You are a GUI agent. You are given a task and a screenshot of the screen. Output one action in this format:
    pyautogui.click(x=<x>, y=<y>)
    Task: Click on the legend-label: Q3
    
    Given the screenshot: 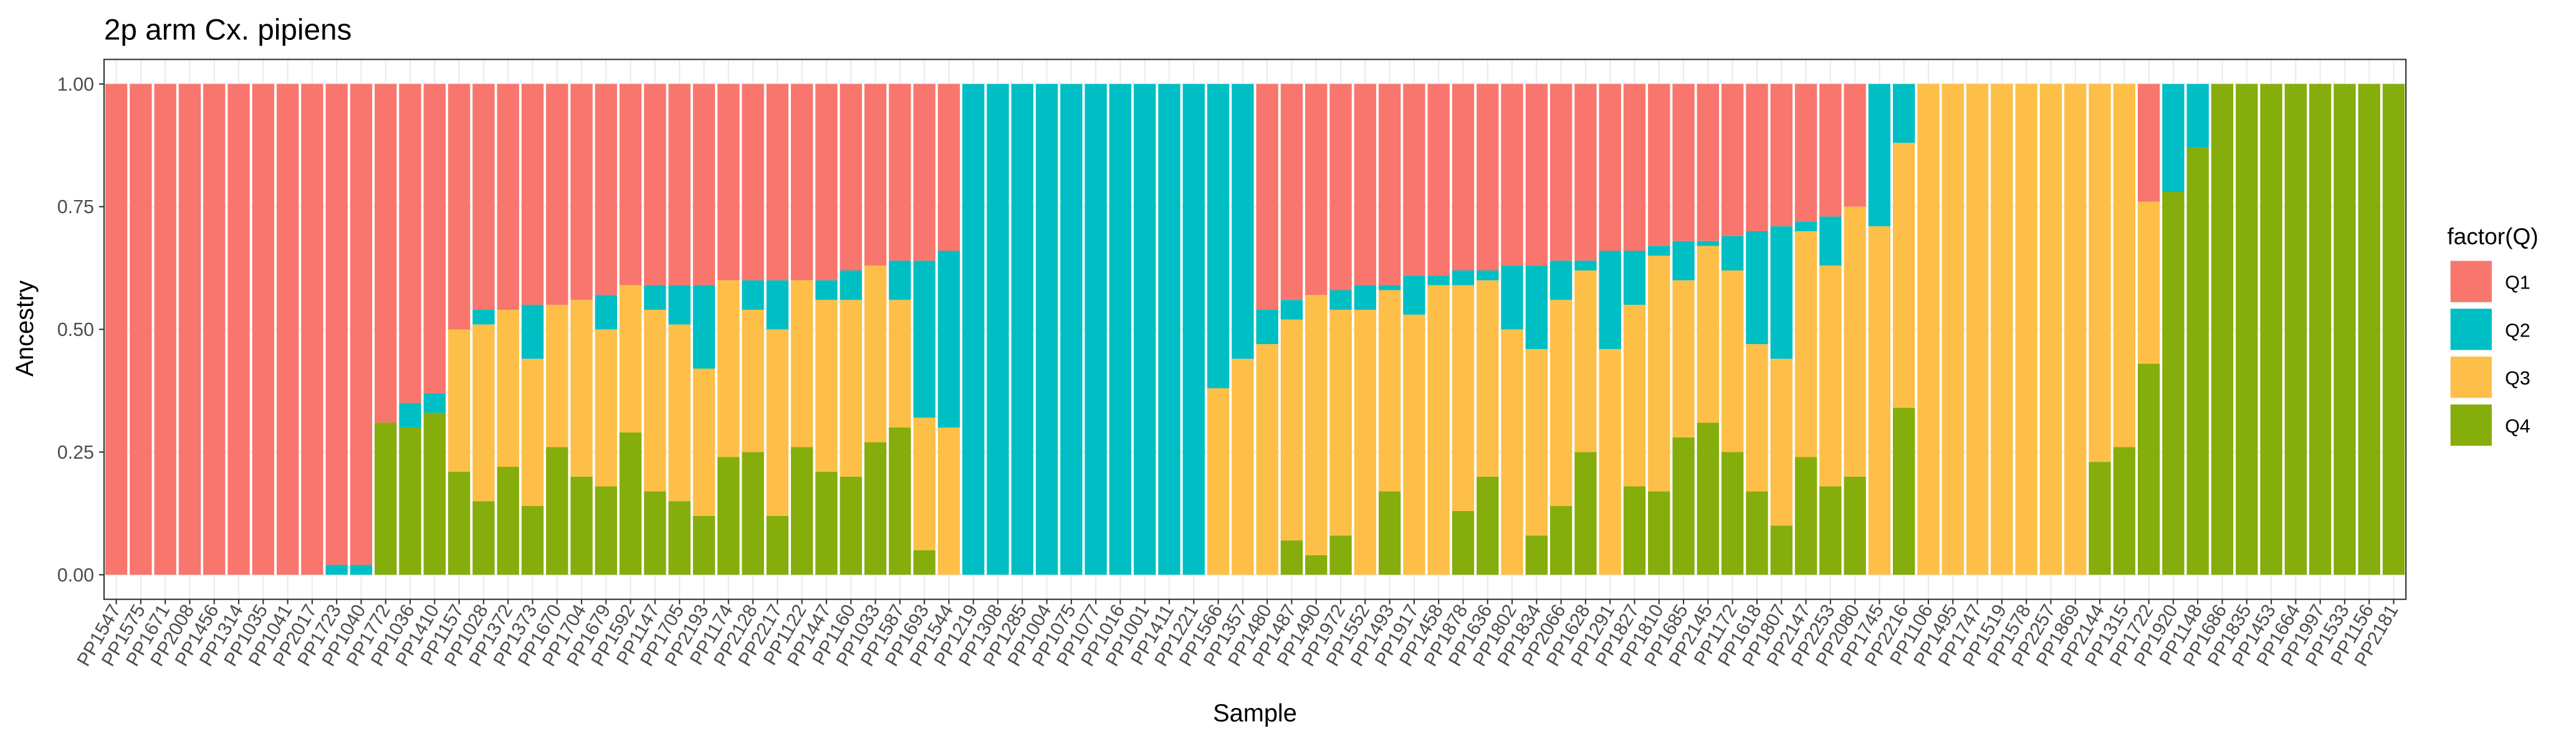 What is the action you would take?
    pyautogui.click(x=2518, y=378)
    